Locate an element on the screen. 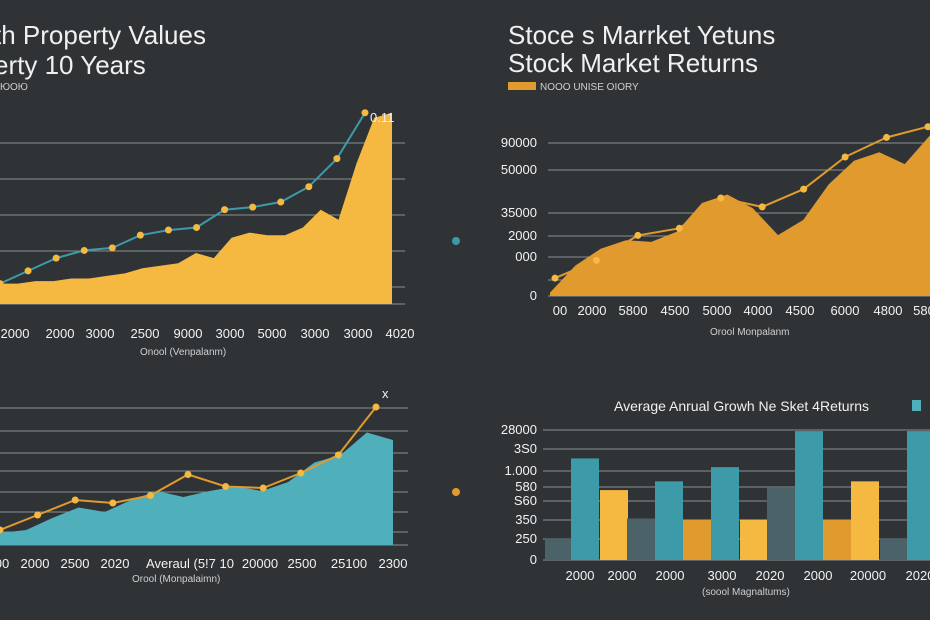  teal-xticks-label-8: 2300 is located at coordinates (393, 563).